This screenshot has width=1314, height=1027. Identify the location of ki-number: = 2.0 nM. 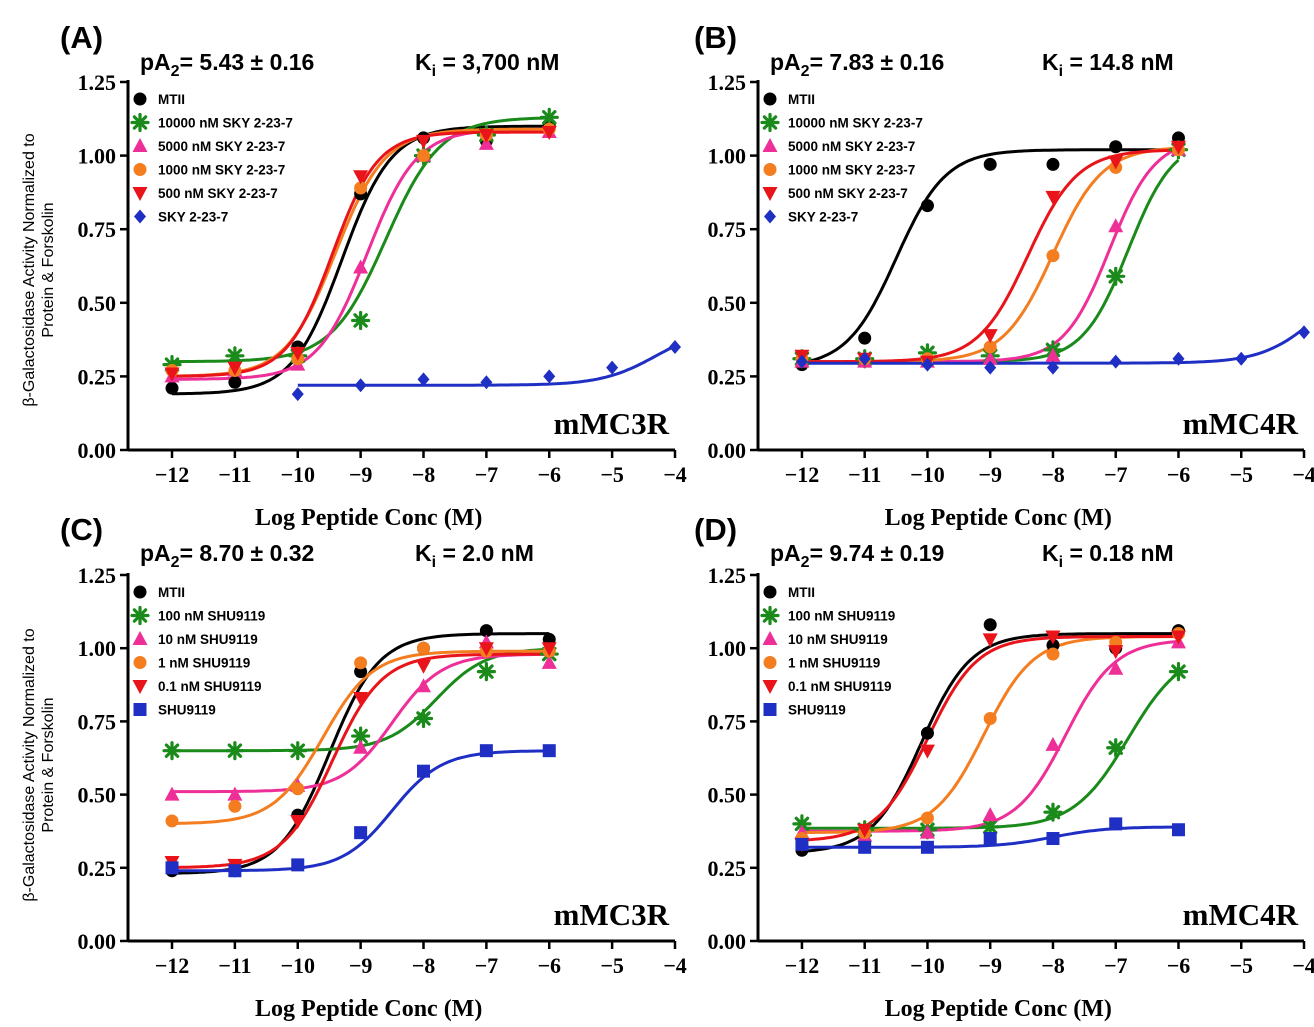
(485, 553).